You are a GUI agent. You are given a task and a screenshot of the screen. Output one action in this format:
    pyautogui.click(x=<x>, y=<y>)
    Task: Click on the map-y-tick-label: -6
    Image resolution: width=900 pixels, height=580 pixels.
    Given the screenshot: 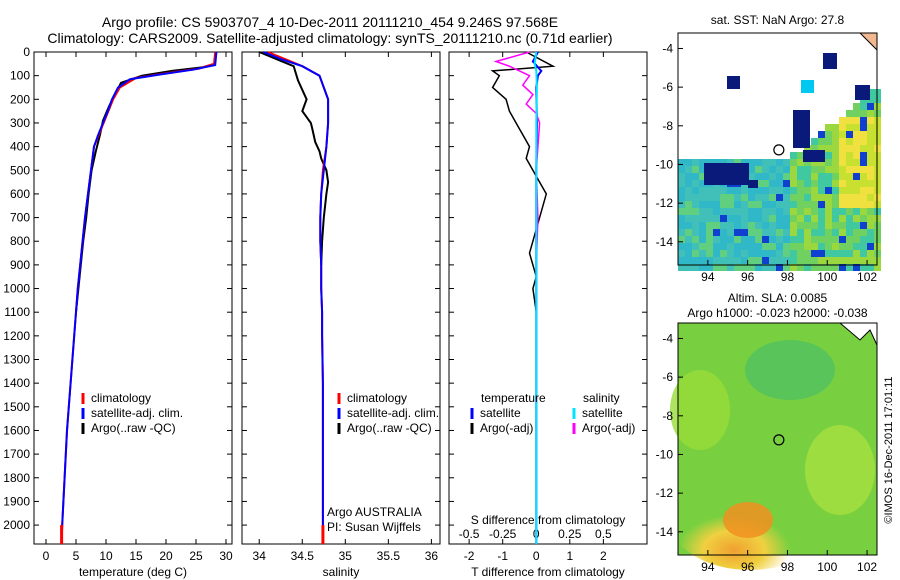 What is the action you would take?
    pyautogui.click(x=667, y=87)
    